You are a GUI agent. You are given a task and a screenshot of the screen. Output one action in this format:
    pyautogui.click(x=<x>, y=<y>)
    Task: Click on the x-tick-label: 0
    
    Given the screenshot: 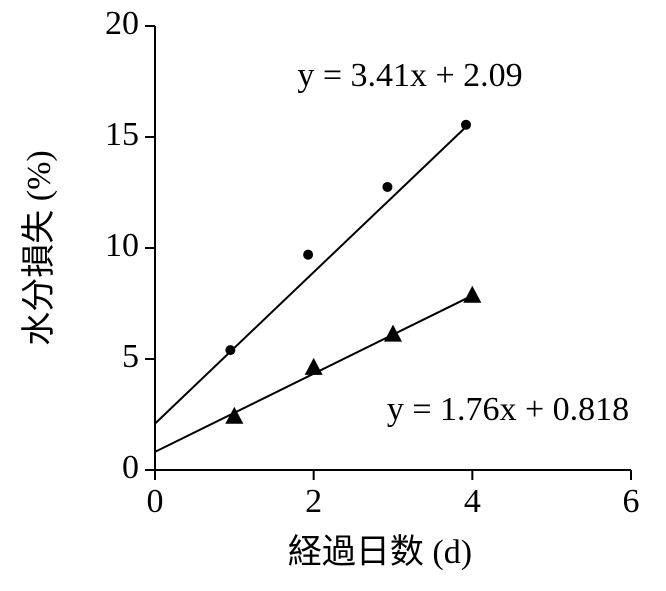 What is the action you would take?
    pyautogui.click(x=155, y=501)
    